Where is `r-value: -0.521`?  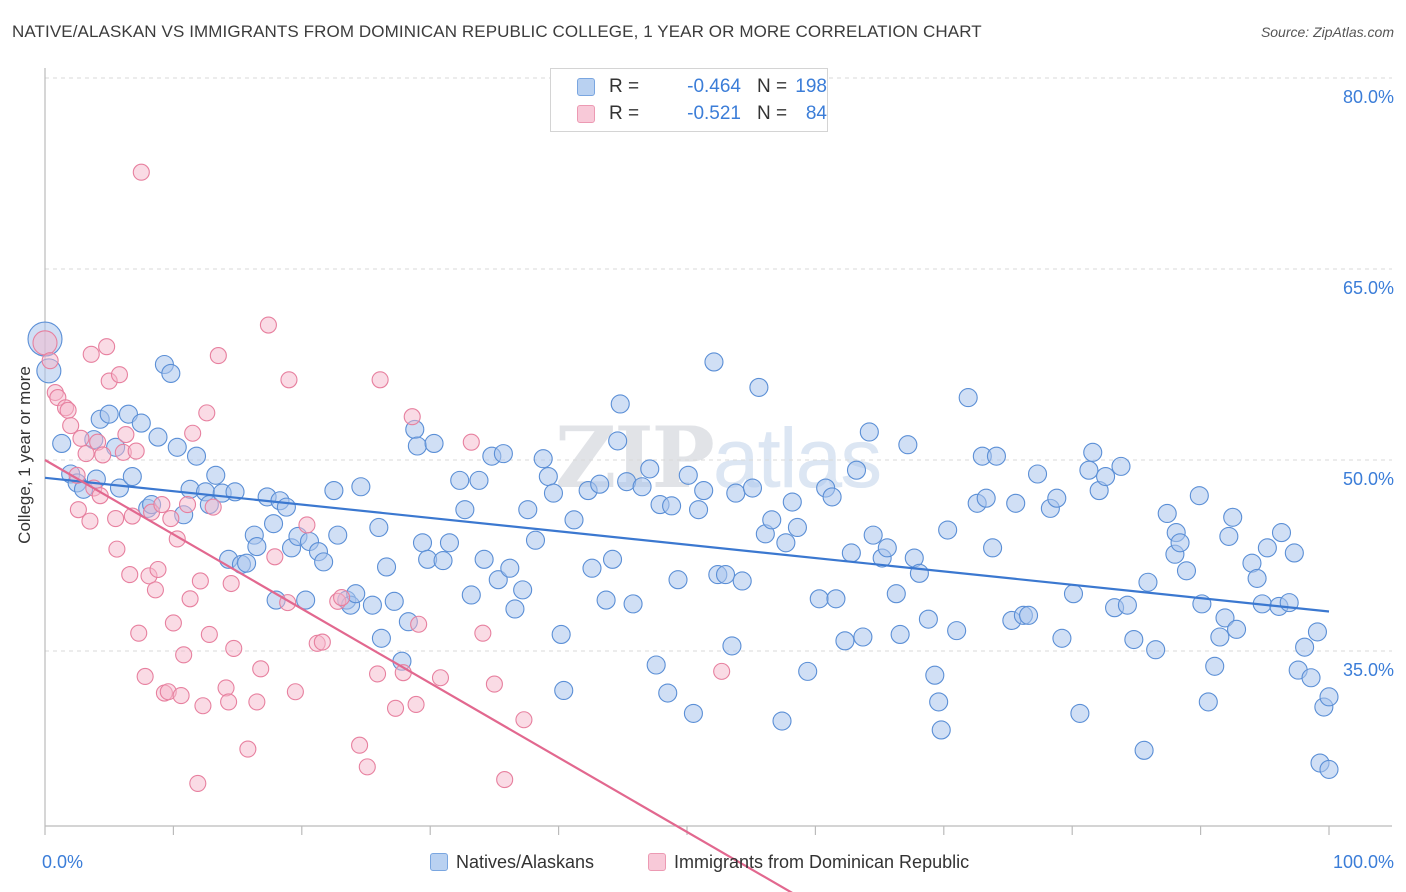
r-value: -0.521 is located at coordinates (714, 113).